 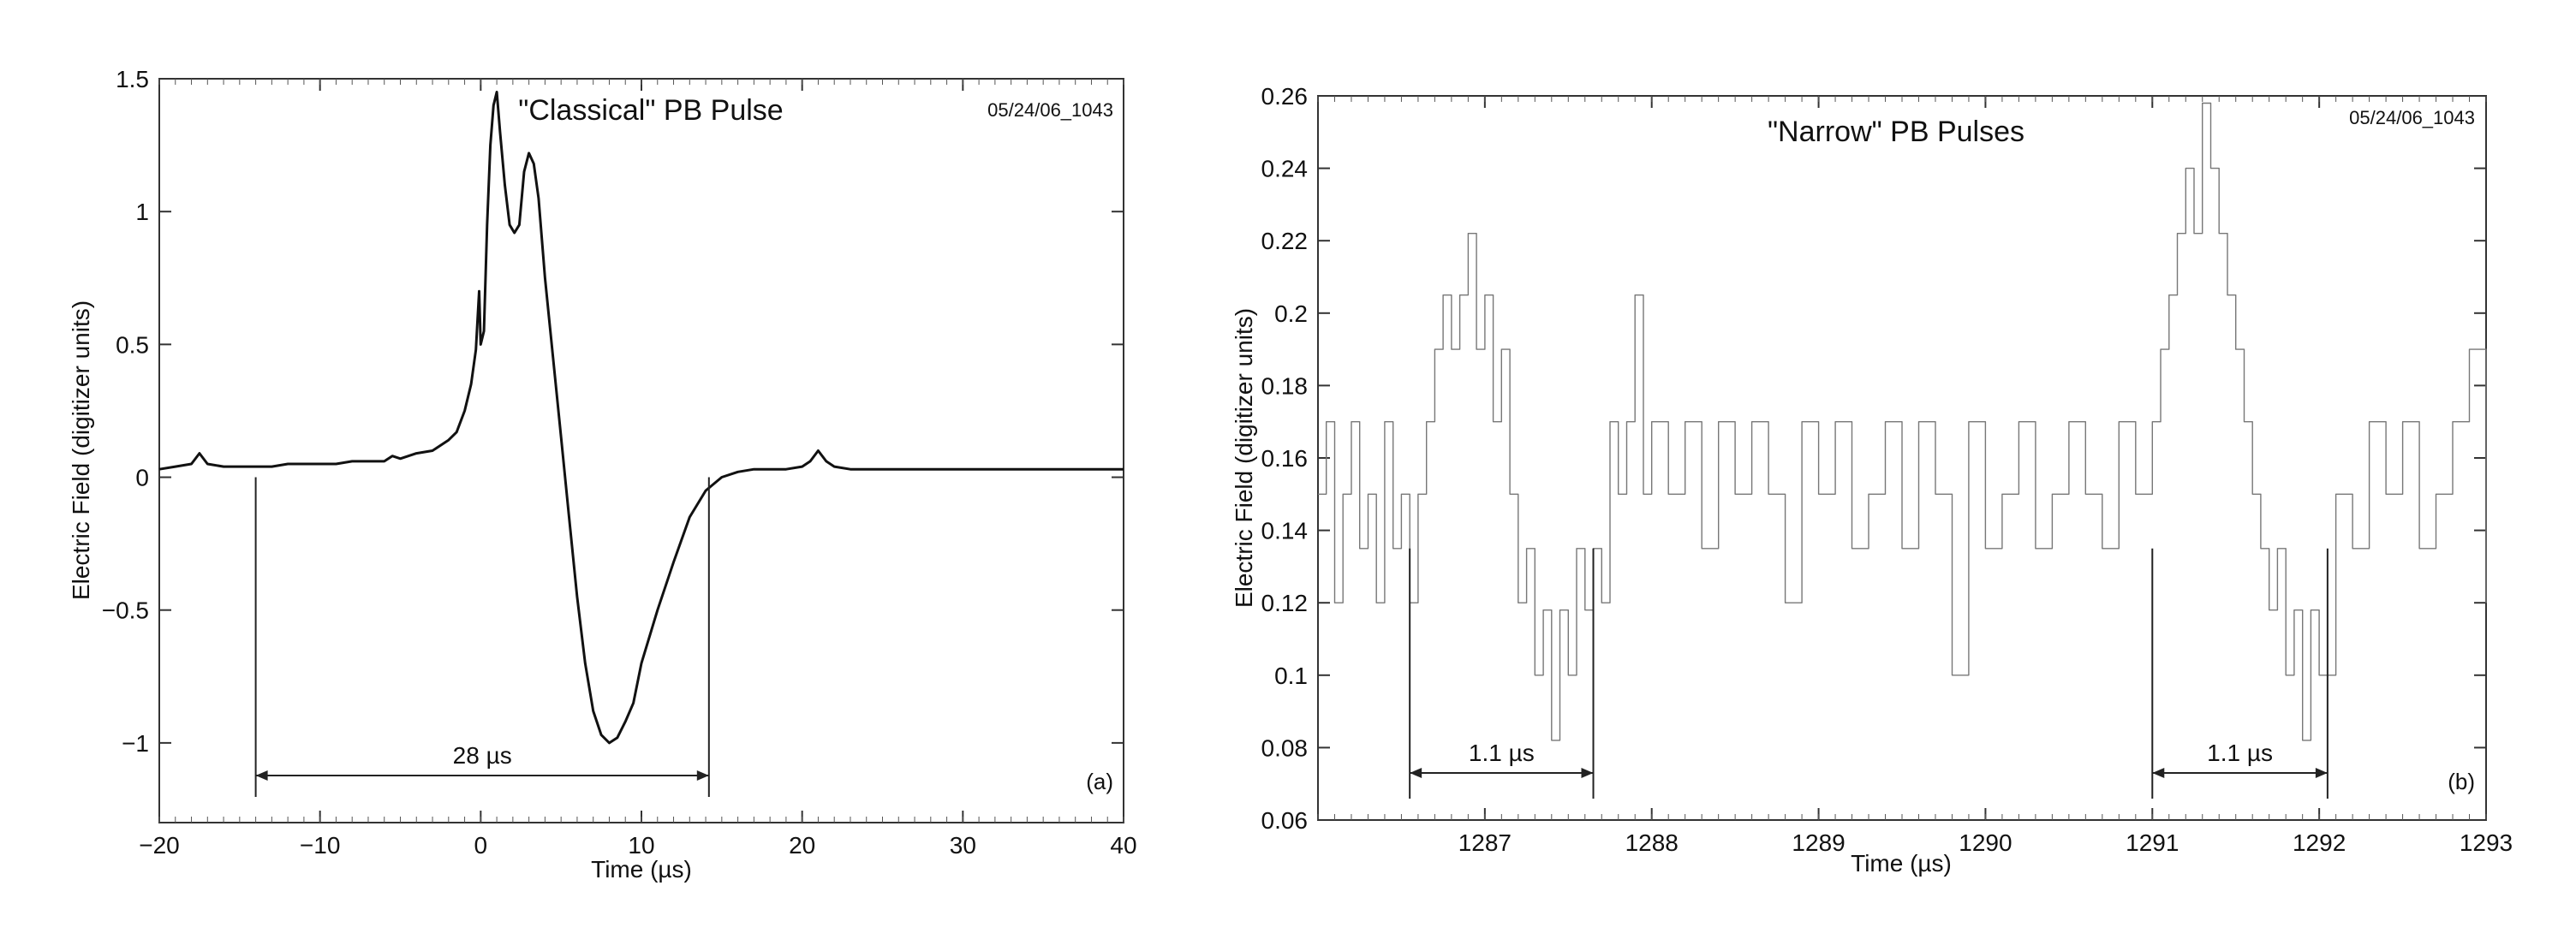 I want to click on y-tick-label: 0.22, so click(x=1285, y=241).